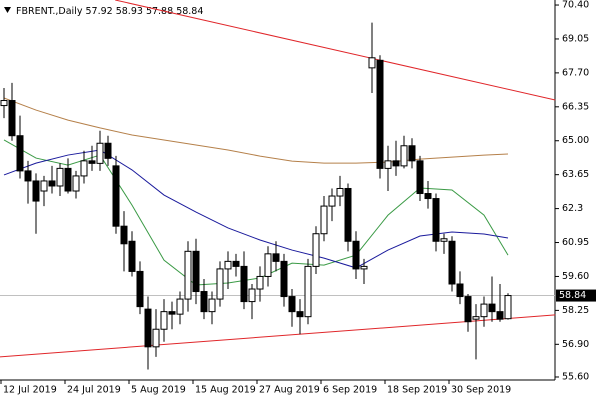  I want to click on y-tick-label: 69.05, so click(575, 38).